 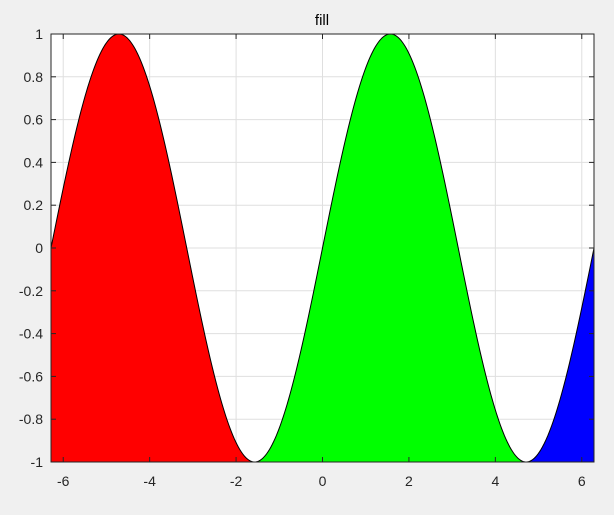 I want to click on x-tick-label: -2, so click(x=236, y=481).